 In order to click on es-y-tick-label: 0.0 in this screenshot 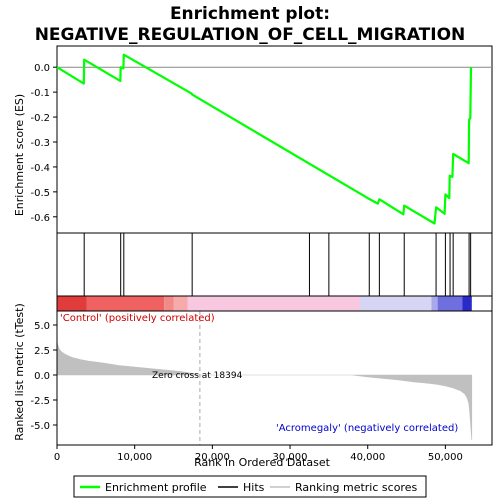, I will do `click(42, 68)`.